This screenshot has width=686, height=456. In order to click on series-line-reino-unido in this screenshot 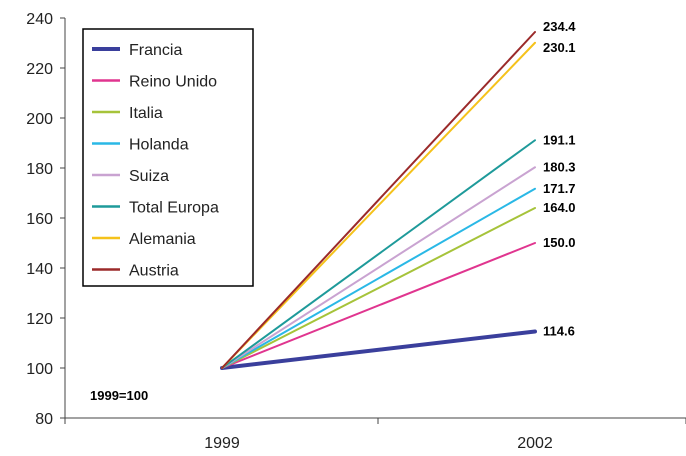, I will do `click(378, 305)`.